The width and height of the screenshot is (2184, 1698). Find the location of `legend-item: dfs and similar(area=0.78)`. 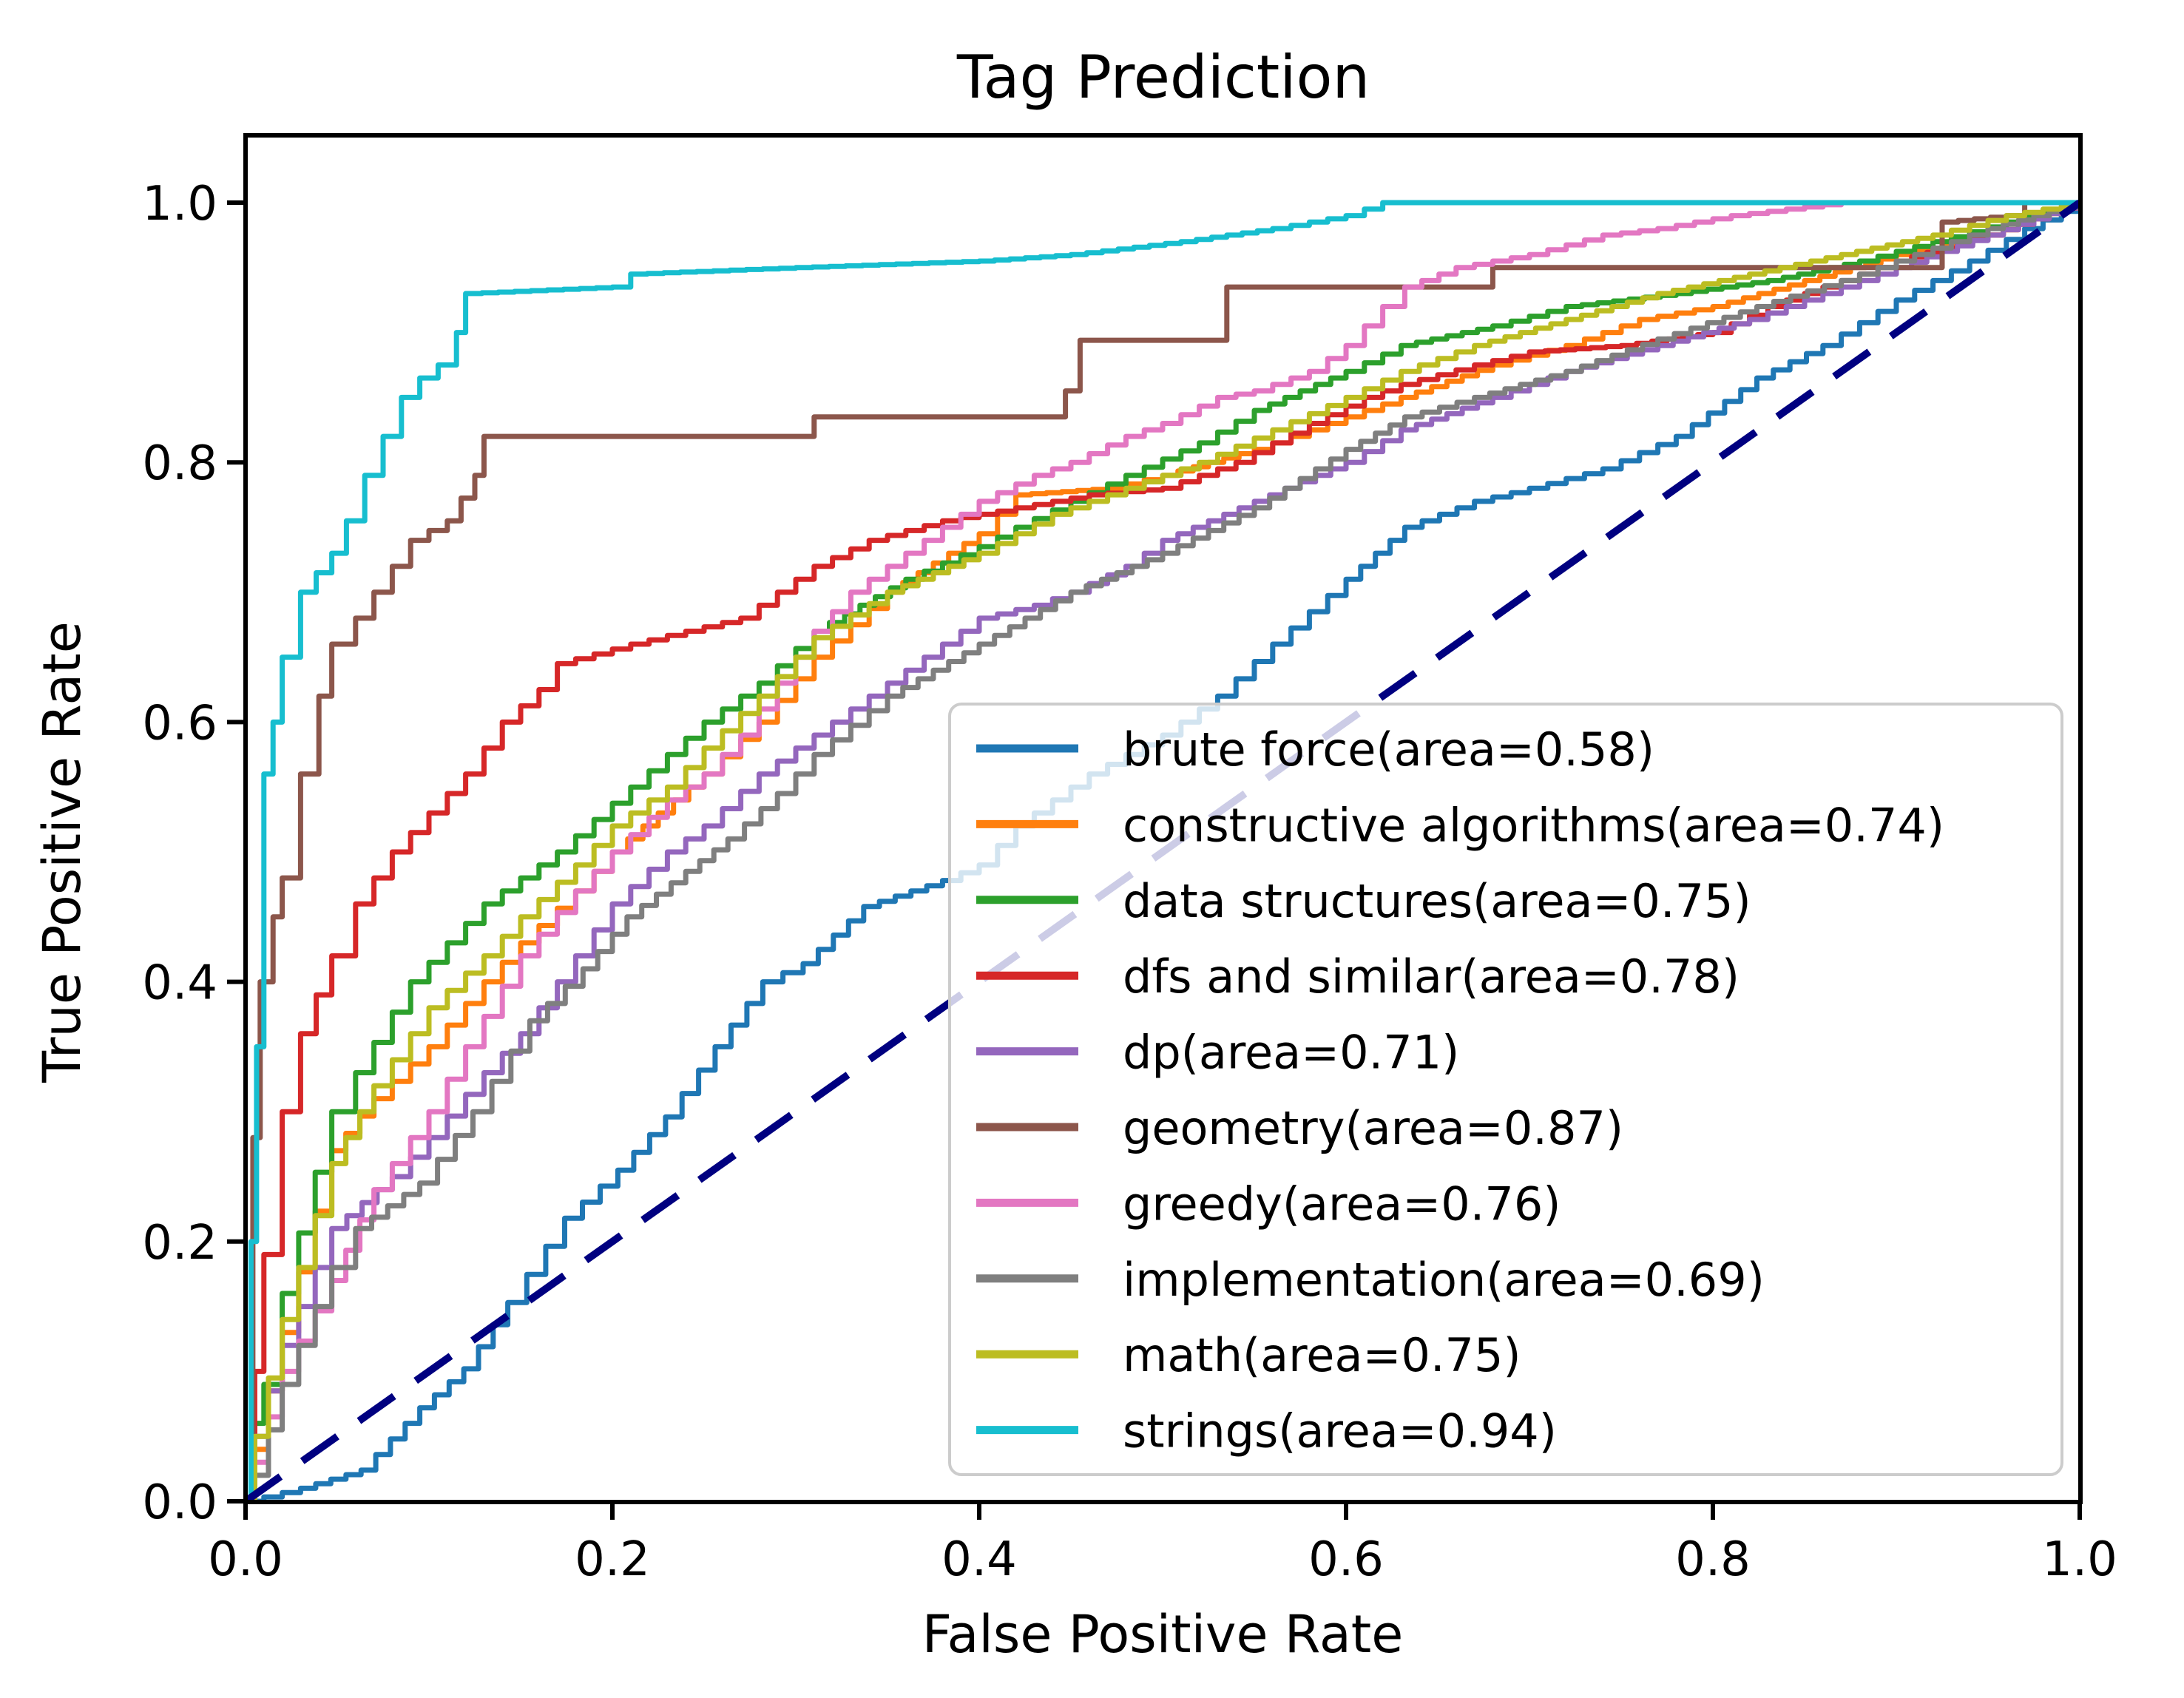

legend-item: dfs and similar(area=0.78) is located at coordinates (1358, 977).